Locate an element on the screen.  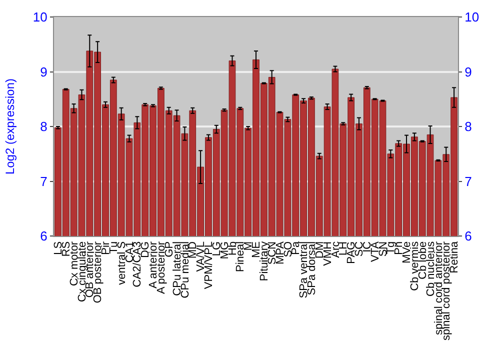
y-tick-label: 9 is located at coordinates (44, 72).